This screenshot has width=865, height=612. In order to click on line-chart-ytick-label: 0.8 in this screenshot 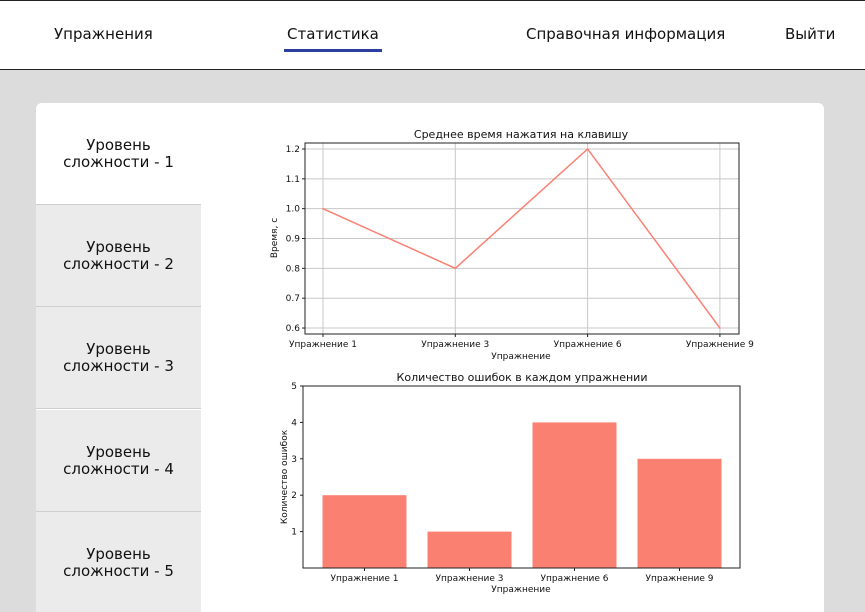, I will do `click(293, 269)`.